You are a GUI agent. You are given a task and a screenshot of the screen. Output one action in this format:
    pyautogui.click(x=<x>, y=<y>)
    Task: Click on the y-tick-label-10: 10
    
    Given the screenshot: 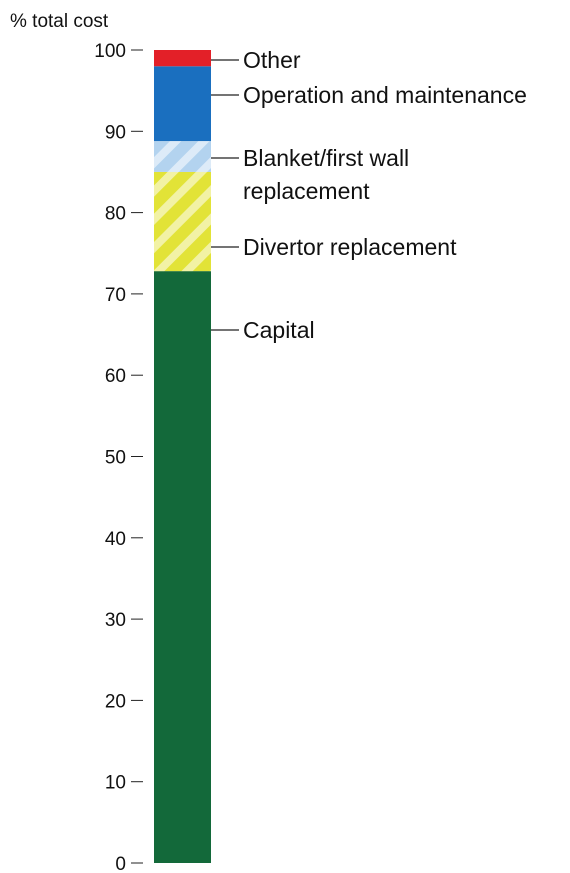 What is the action you would take?
    pyautogui.click(x=115, y=783)
    